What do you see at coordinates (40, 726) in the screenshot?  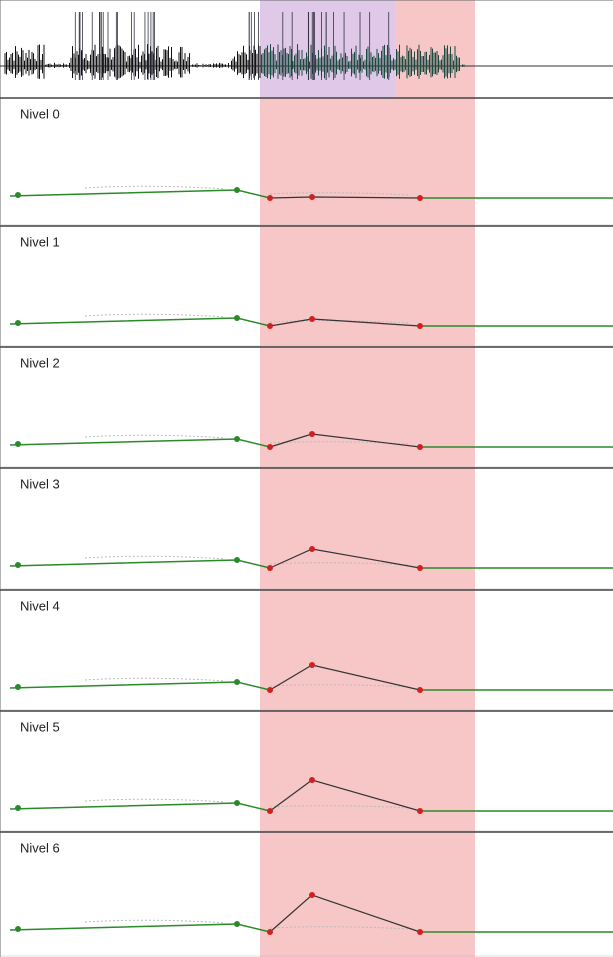 I see `panel-label: Nivel 5` at bounding box center [40, 726].